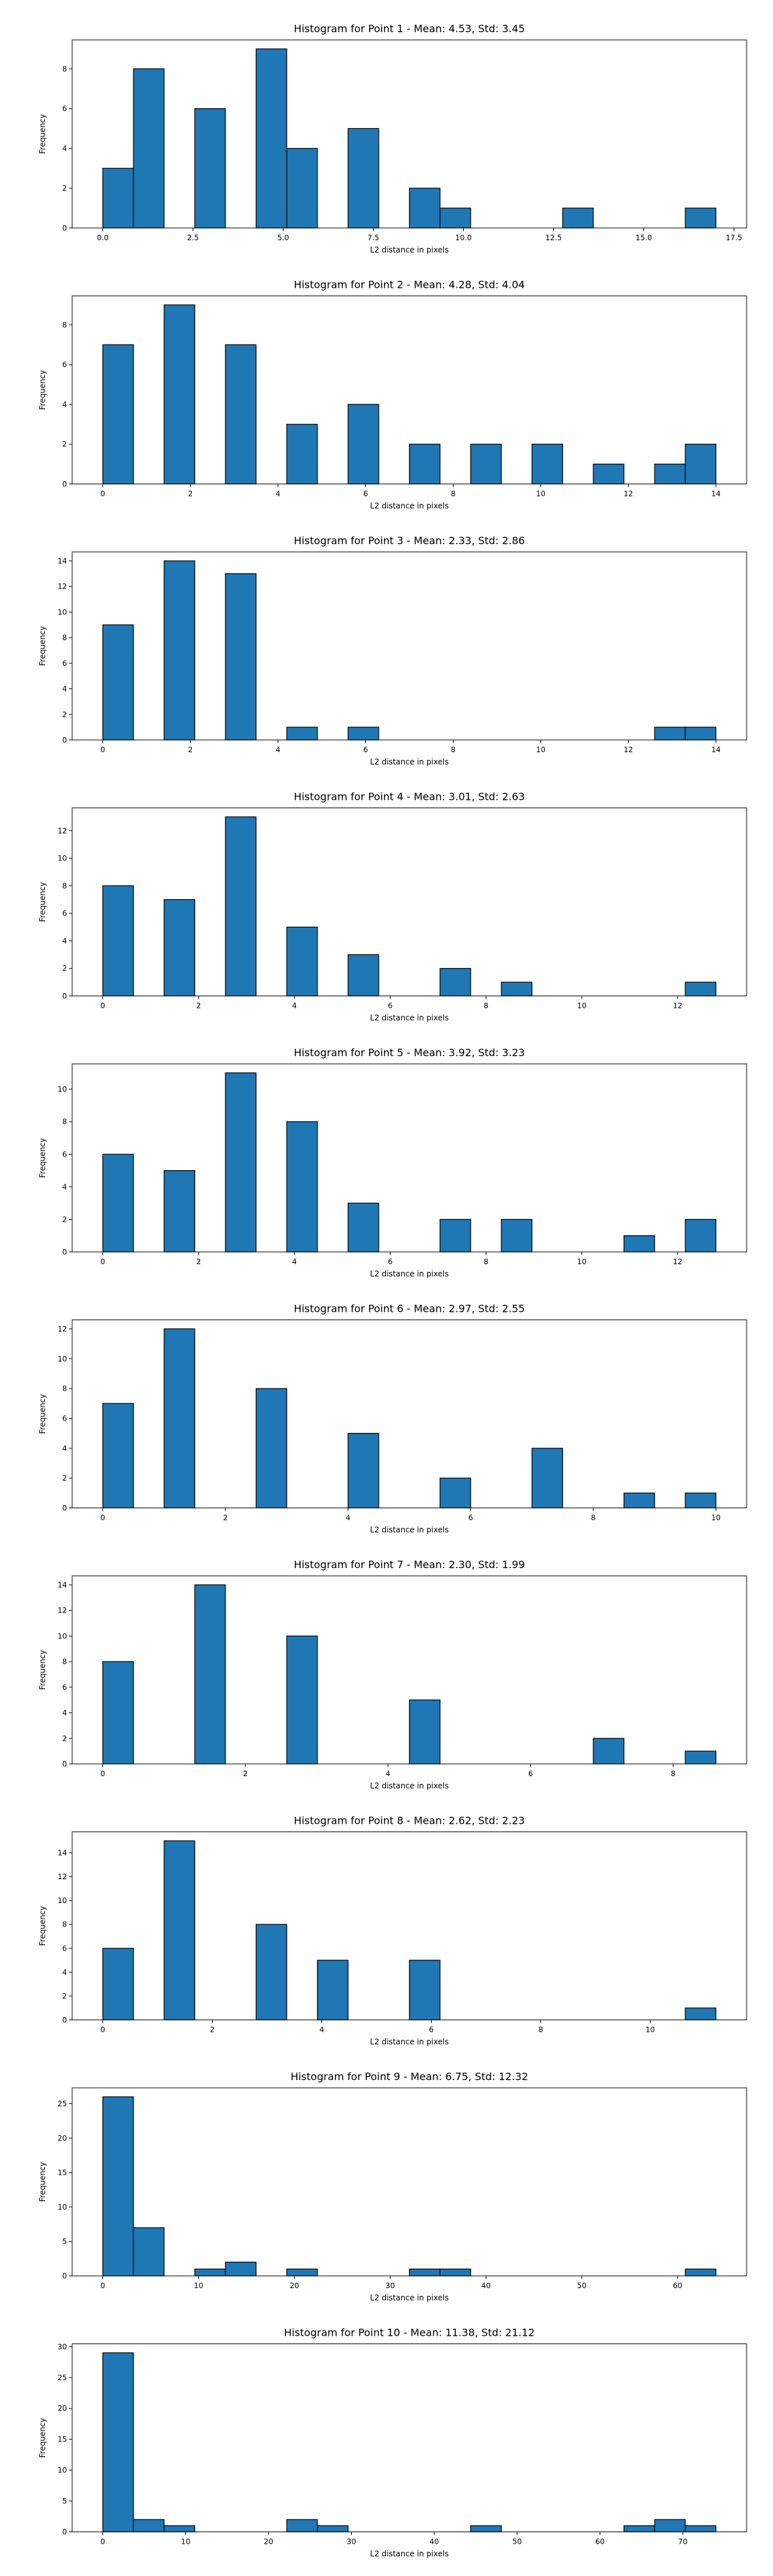 The image size is (773, 2576). Describe the element at coordinates (278, 749) in the screenshot. I see `x-tick-label: 4` at that location.